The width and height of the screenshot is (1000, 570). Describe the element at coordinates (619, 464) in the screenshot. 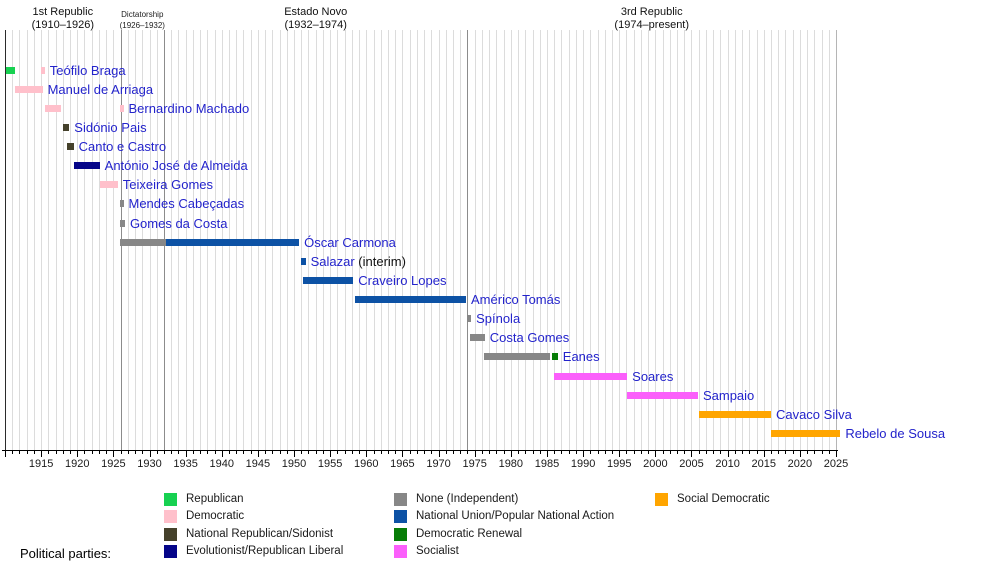

I see `axis-tick-label: 1995` at that location.